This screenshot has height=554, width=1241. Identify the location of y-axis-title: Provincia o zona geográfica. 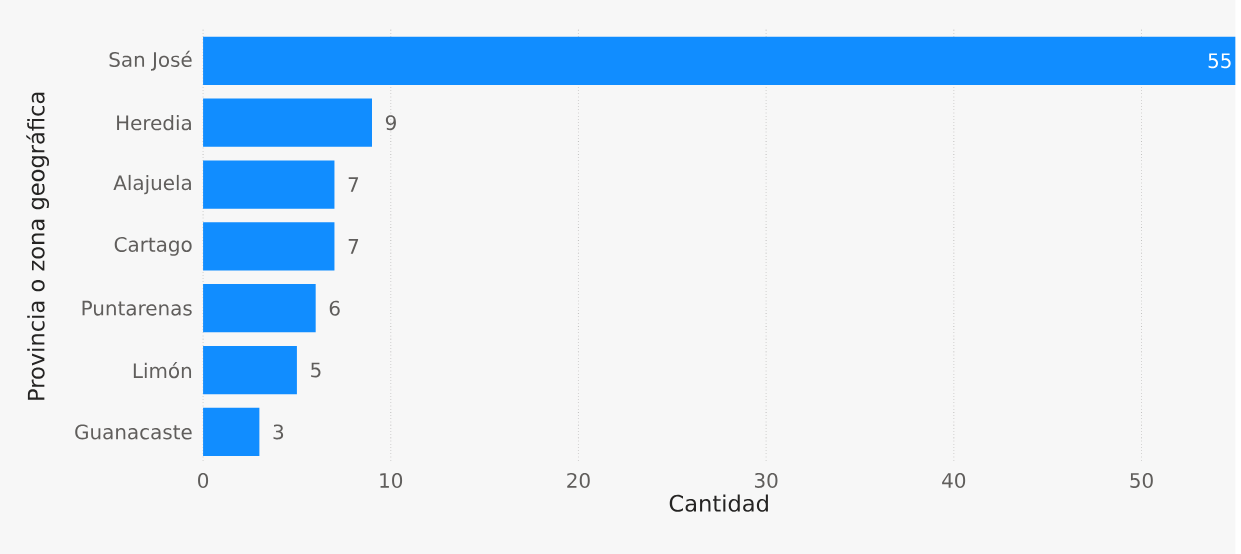
(38, 246).